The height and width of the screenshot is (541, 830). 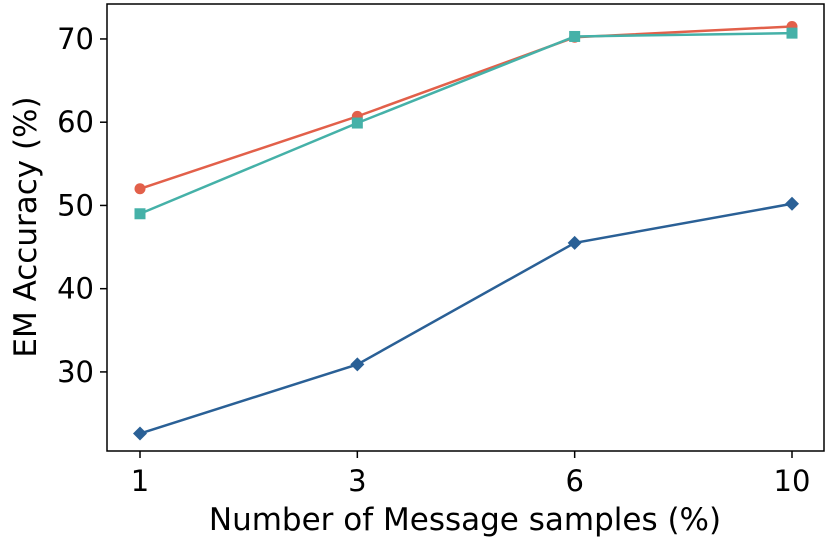 I want to click on y-tick-label: 30, so click(x=75, y=372).